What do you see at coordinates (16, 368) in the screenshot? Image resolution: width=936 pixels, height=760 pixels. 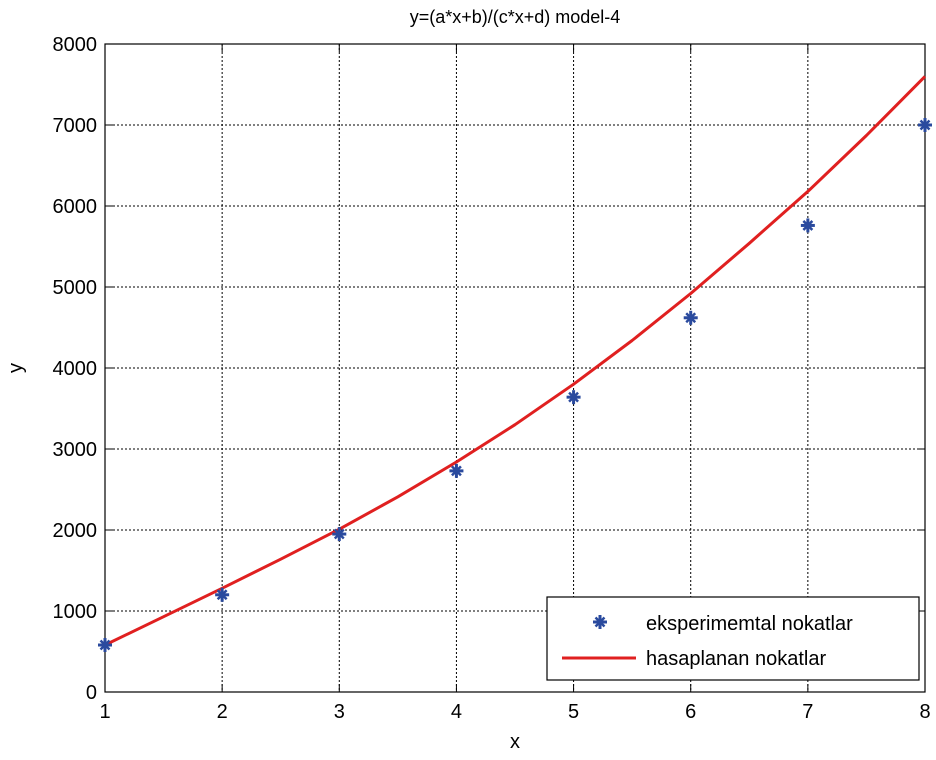 I see `y-axis-title: y` at bounding box center [16, 368].